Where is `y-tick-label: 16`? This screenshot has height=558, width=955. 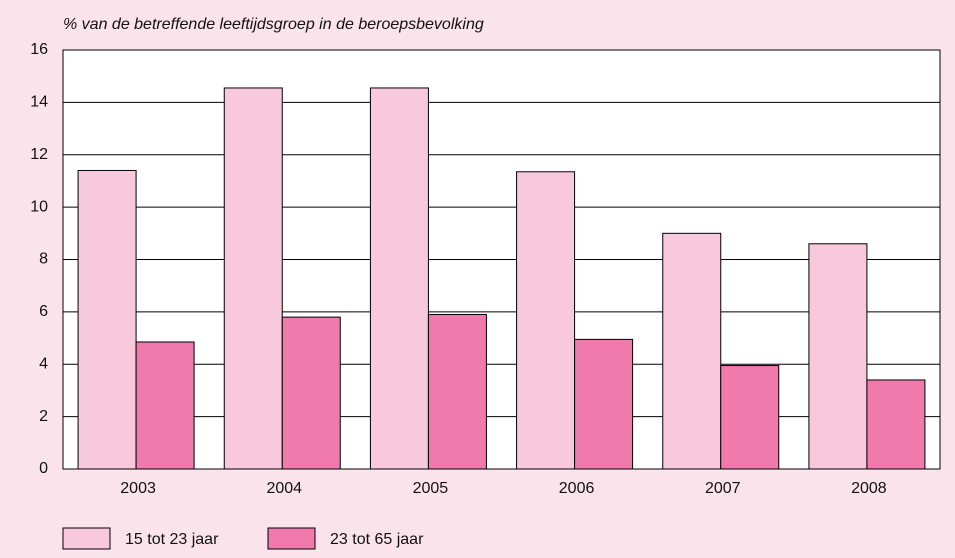
y-tick-label: 16 is located at coordinates (39, 49).